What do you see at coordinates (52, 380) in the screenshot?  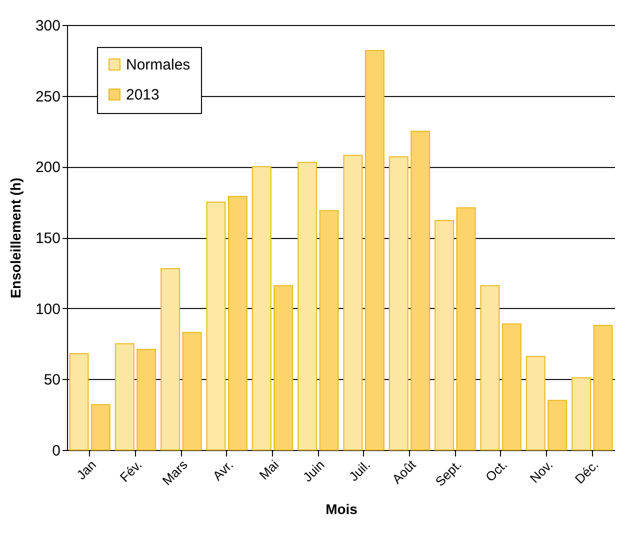 I see `y-tick-label: 50` at bounding box center [52, 380].